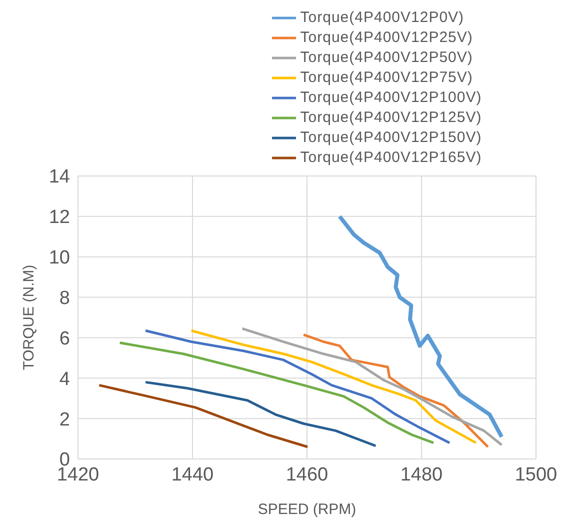 This screenshot has width=584, height=532. What do you see at coordinates (536, 475) in the screenshot?
I see `x-tick-label: 1500` at bounding box center [536, 475].